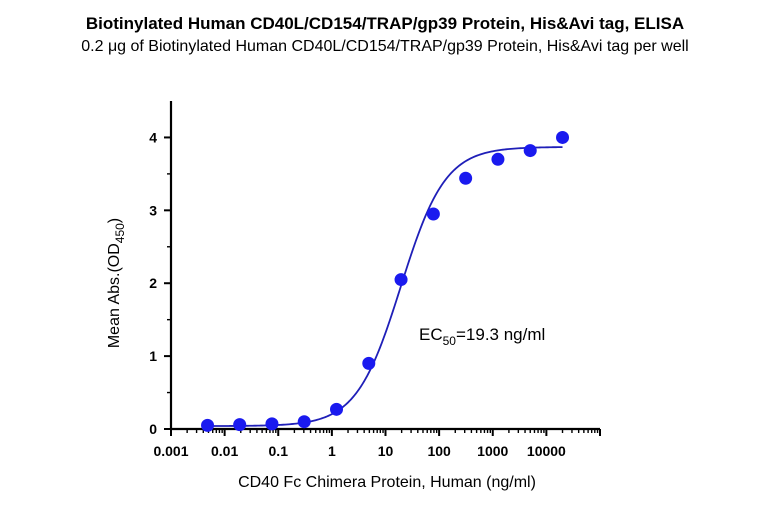 Image resolution: width=770 pixels, height=507 pixels. What do you see at coordinates (492, 451) in the screenshot?
I see `x-tick-label: 1000` at bounding box center [492, 451].